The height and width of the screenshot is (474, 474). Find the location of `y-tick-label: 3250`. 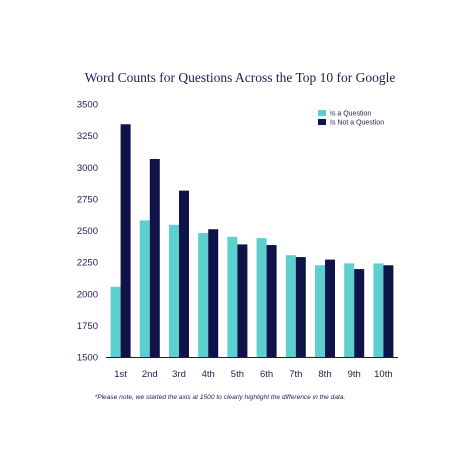

y-tick-label: 3250 is located at coordinates (87, 136).